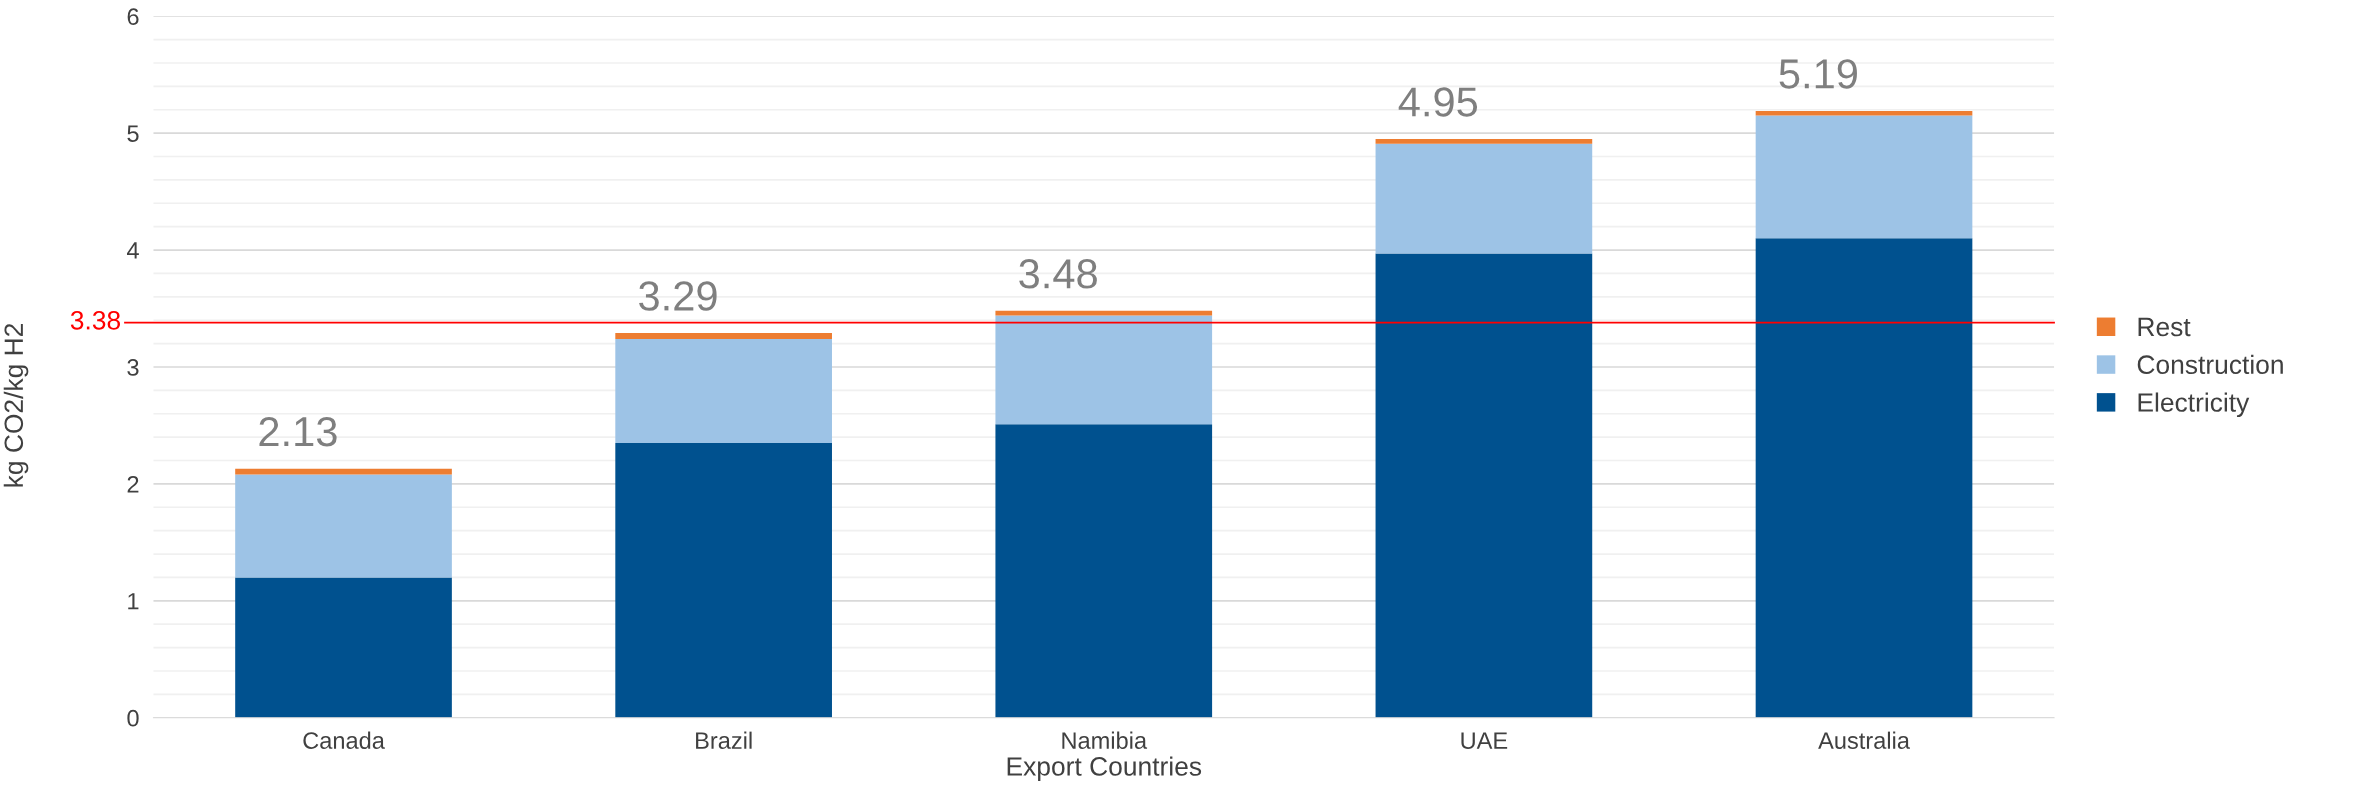 Image resolution: width=2361 pixels, height=811 pixels. I want to click on x-tick-label: Canada, so click(344, 740).